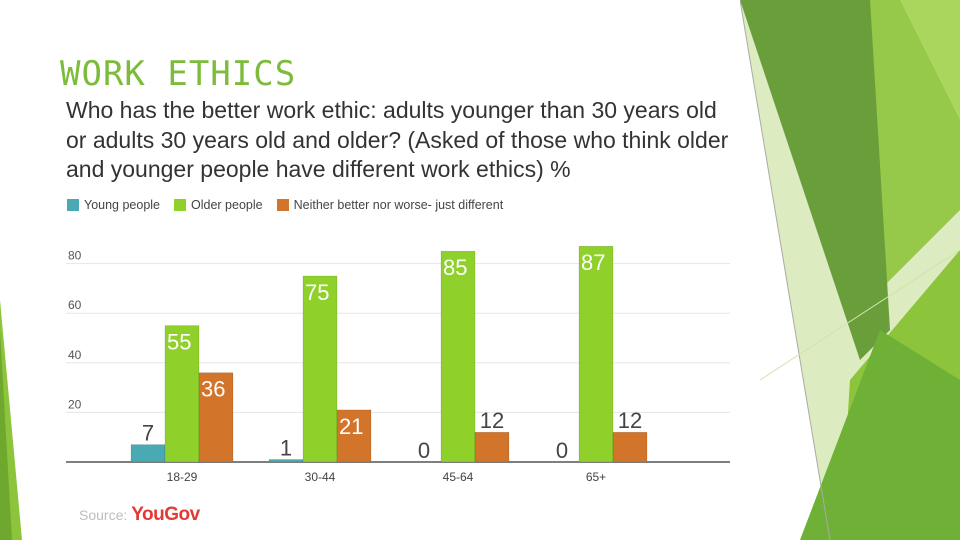 The height and width of the screenshot is (540, 960). Describe the element at coordinates (458, 477) in the screenshot. I see `x-tick-label-2: 45-64` at that location.